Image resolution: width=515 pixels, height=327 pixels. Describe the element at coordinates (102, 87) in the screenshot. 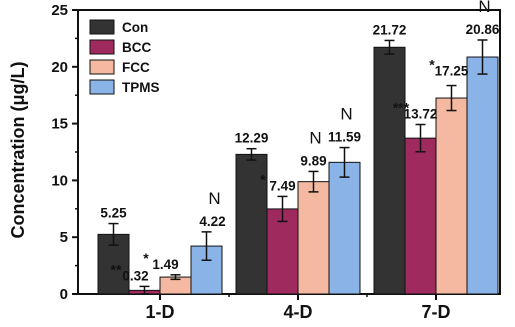

I see `legend-swatch-tpms` at that location.